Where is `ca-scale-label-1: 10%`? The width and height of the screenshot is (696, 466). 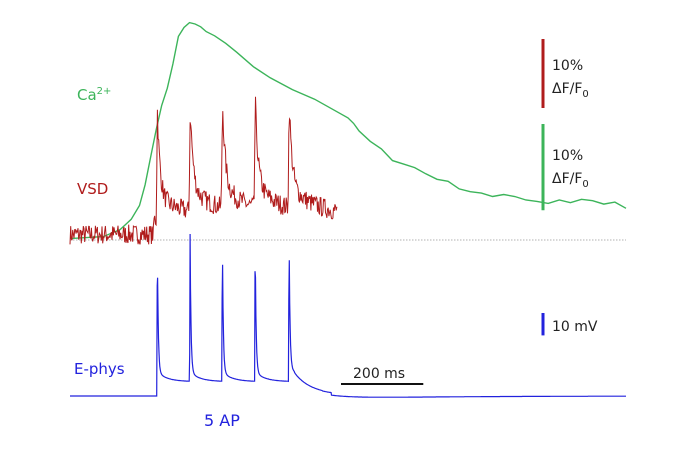 ca-scale-label-1: 10% is located at coordinates (567, 156).